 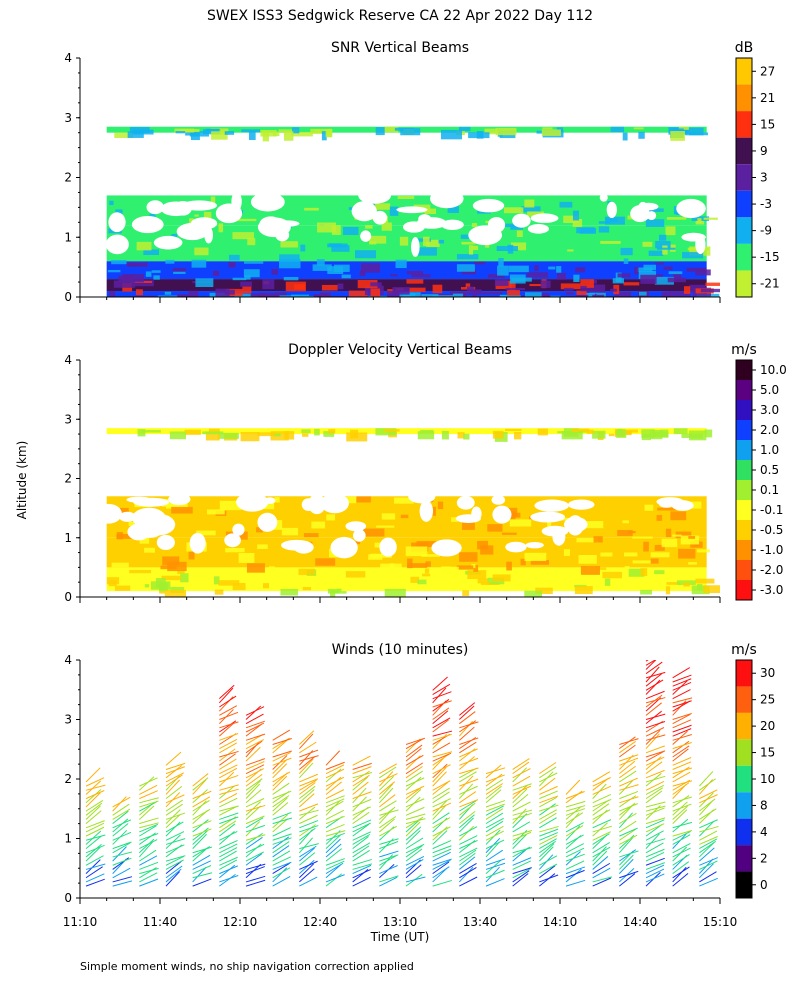 I want to click on colorbar-label: 15, so click(x=767, y=124).